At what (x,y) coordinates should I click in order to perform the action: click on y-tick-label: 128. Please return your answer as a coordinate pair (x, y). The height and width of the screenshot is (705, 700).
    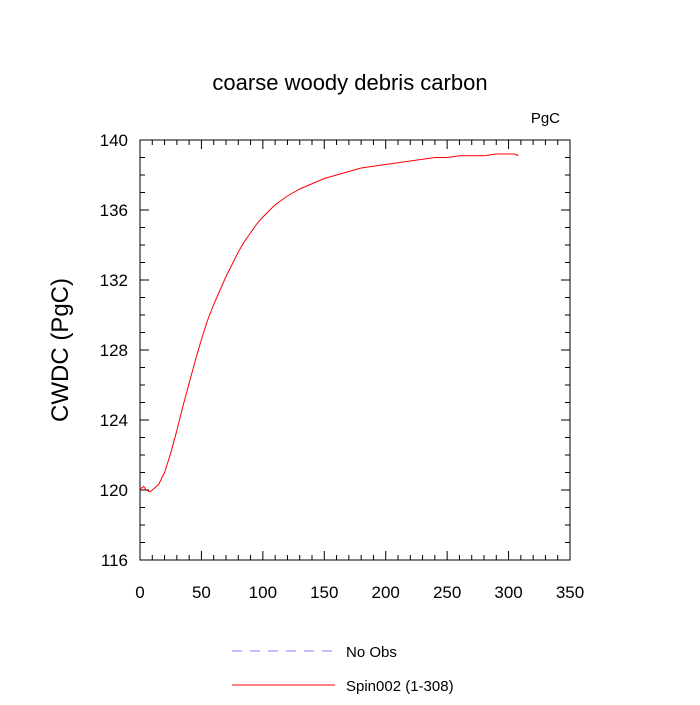
    Looking at the image, I should click on (114, 350).